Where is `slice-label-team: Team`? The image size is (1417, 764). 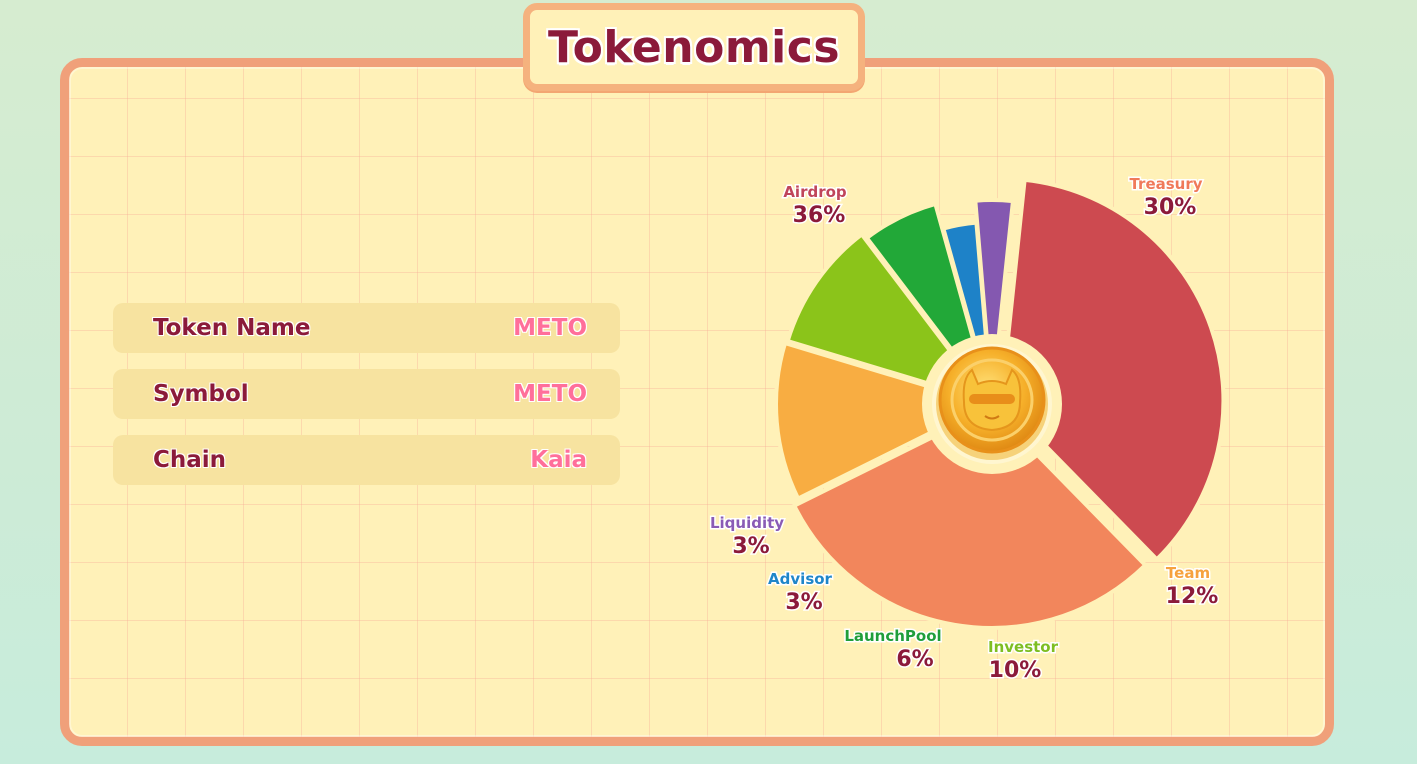
slice-label-team: Team is located at coordinates (1188, 573).